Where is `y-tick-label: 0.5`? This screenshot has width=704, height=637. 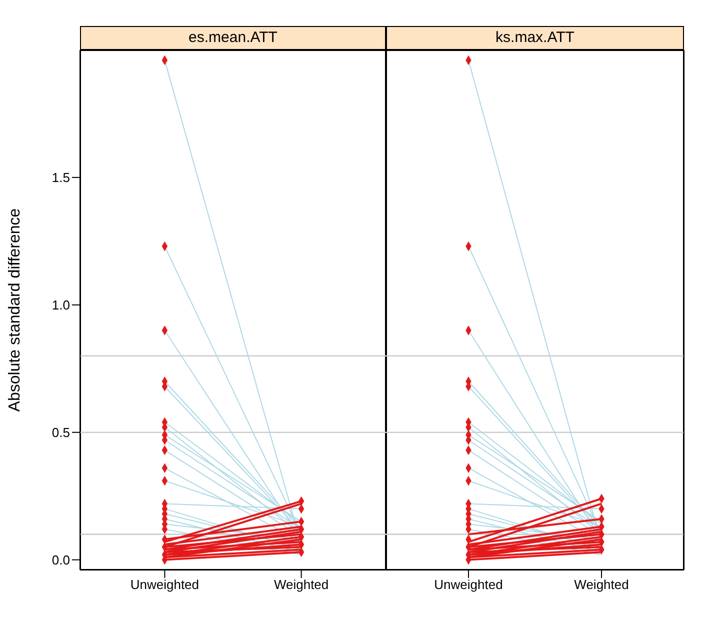 y-tick-label: 0.5 is located at coordinates (61, 432).